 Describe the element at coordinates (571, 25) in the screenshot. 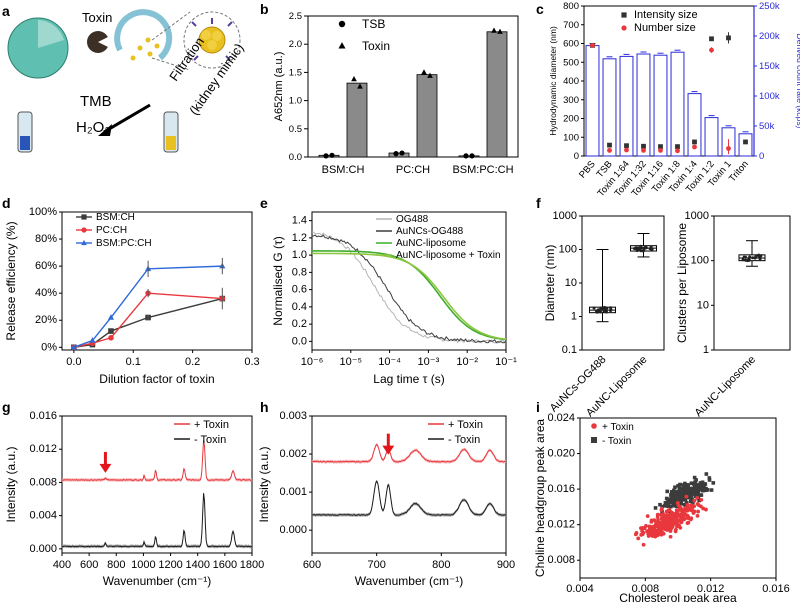

I see `y-tick-label: 700` at that location.